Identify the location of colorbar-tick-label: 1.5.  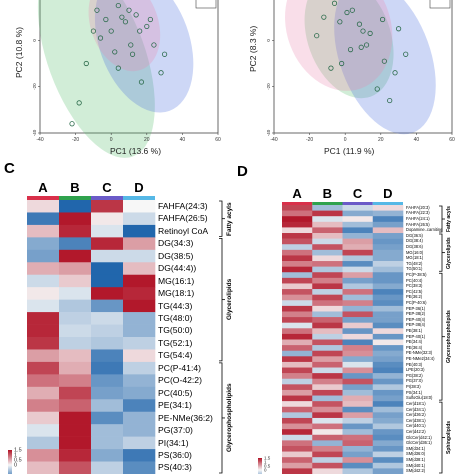
(267, 458).